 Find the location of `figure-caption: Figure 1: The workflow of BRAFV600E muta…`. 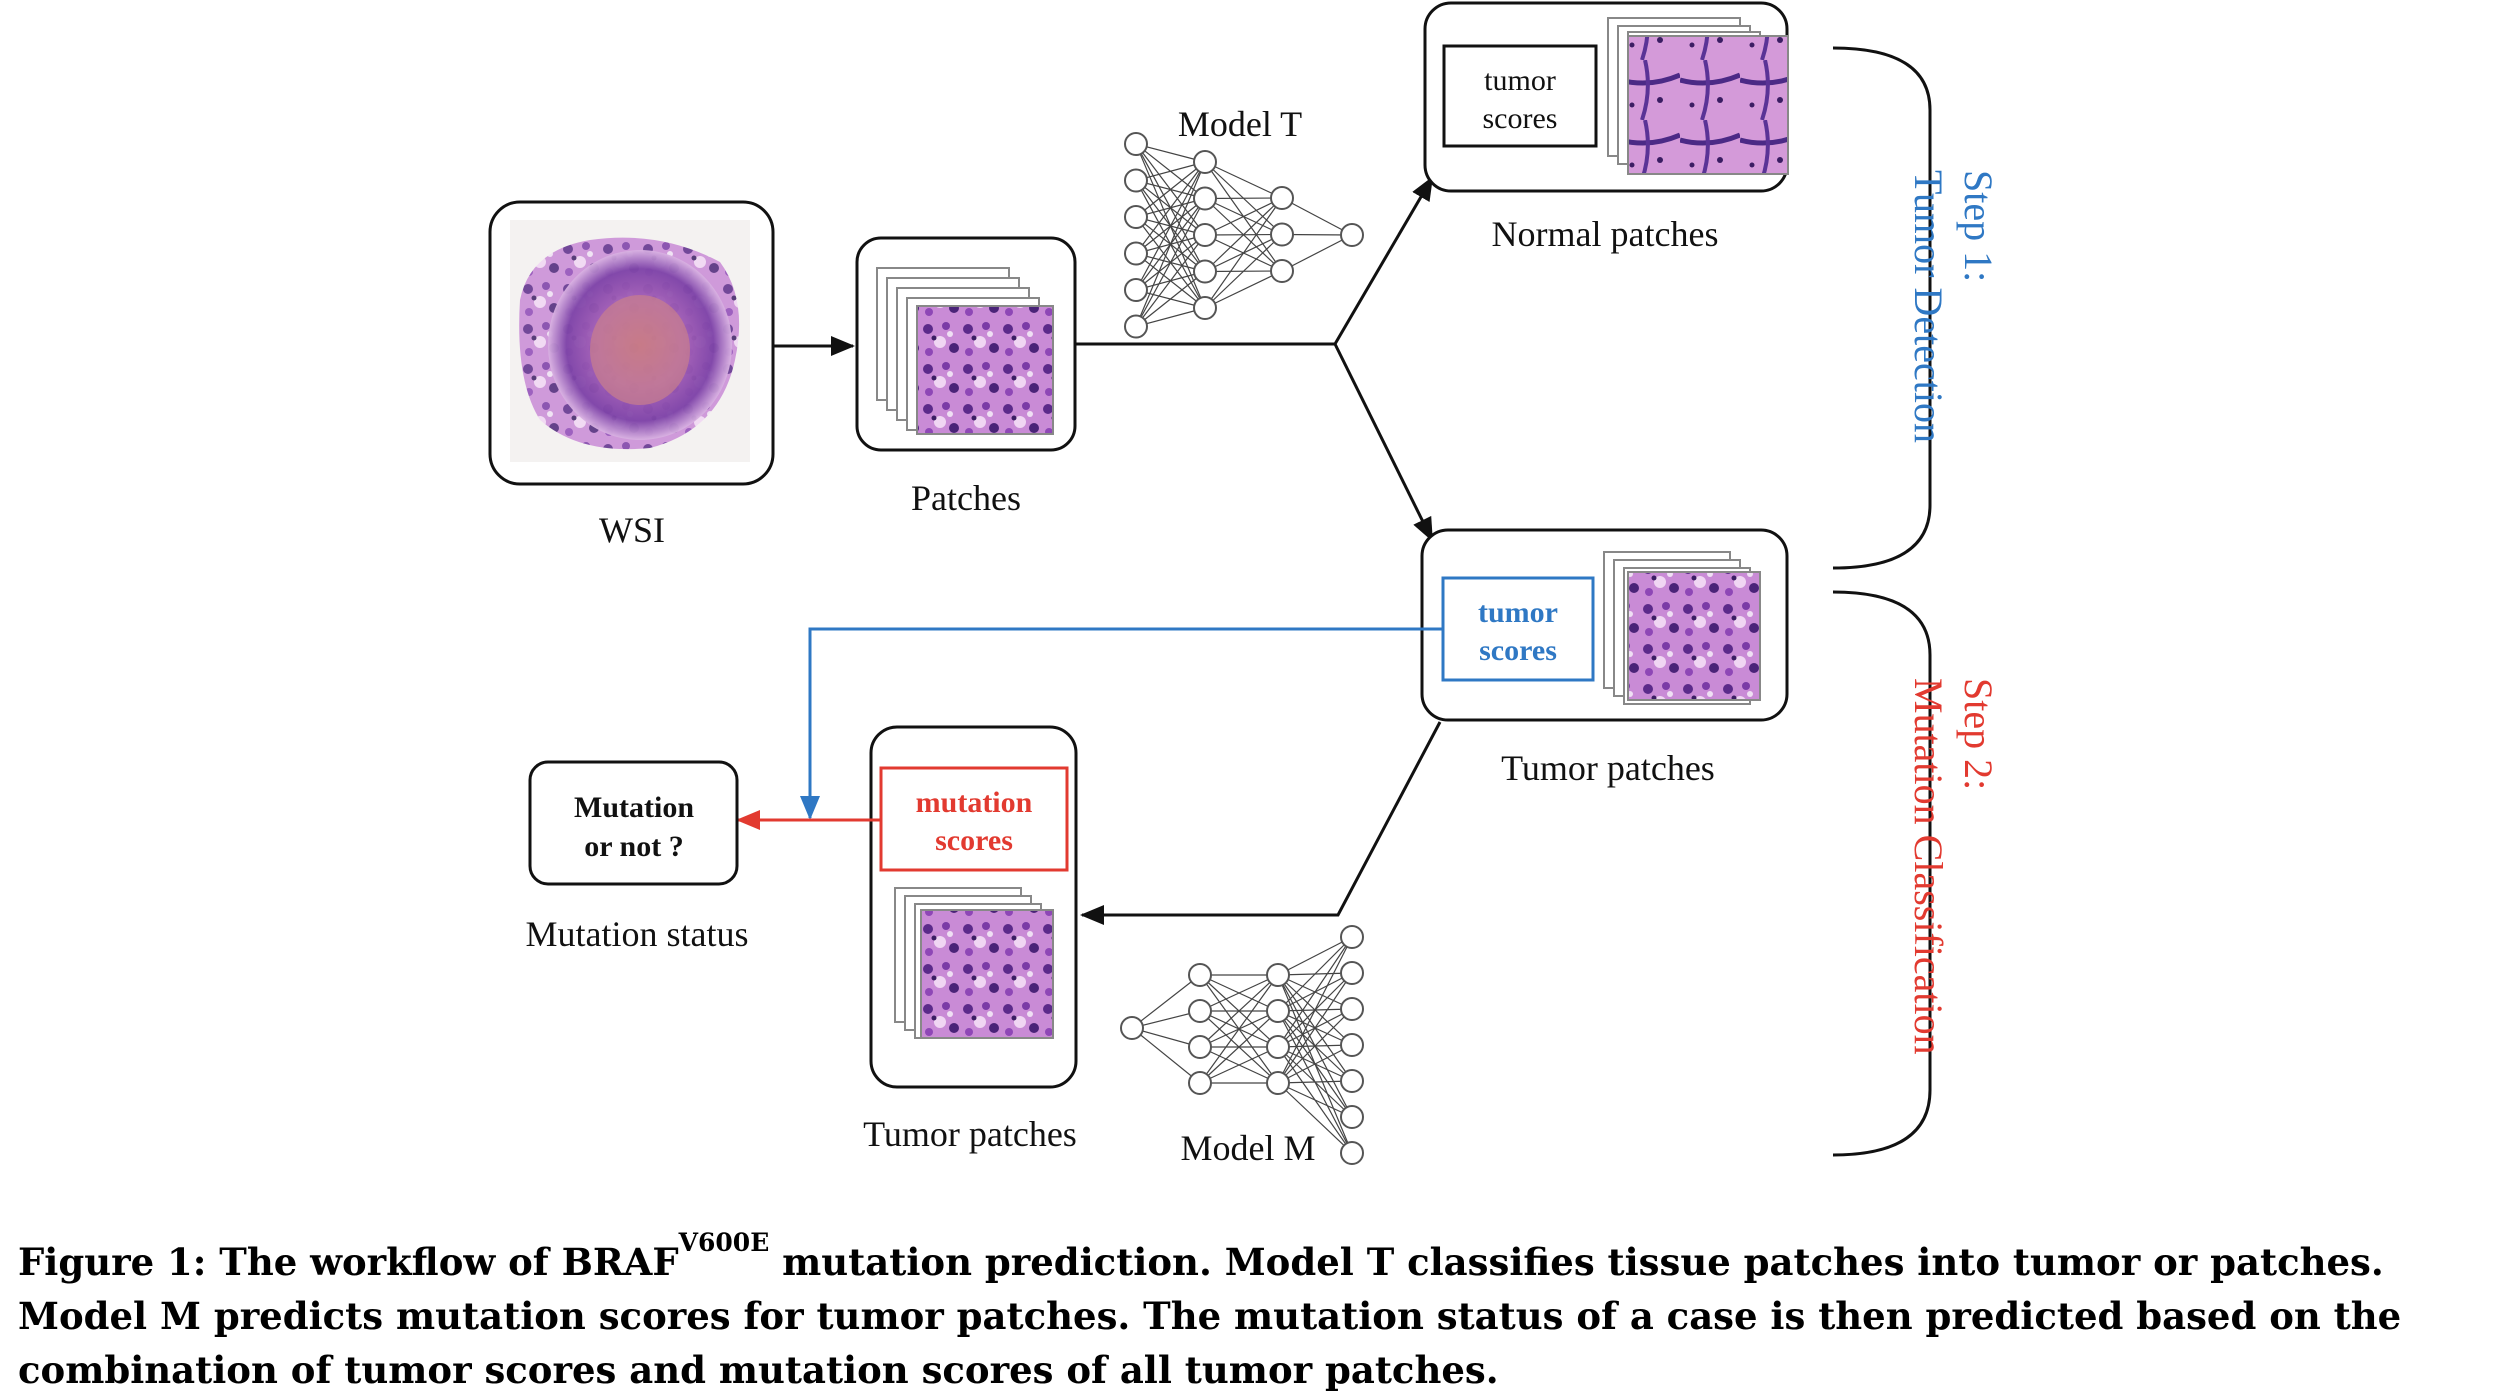

figure-caption: Figure 1: The workflow of BRAFV600E muta… is located at coordinates (1253, 1313).